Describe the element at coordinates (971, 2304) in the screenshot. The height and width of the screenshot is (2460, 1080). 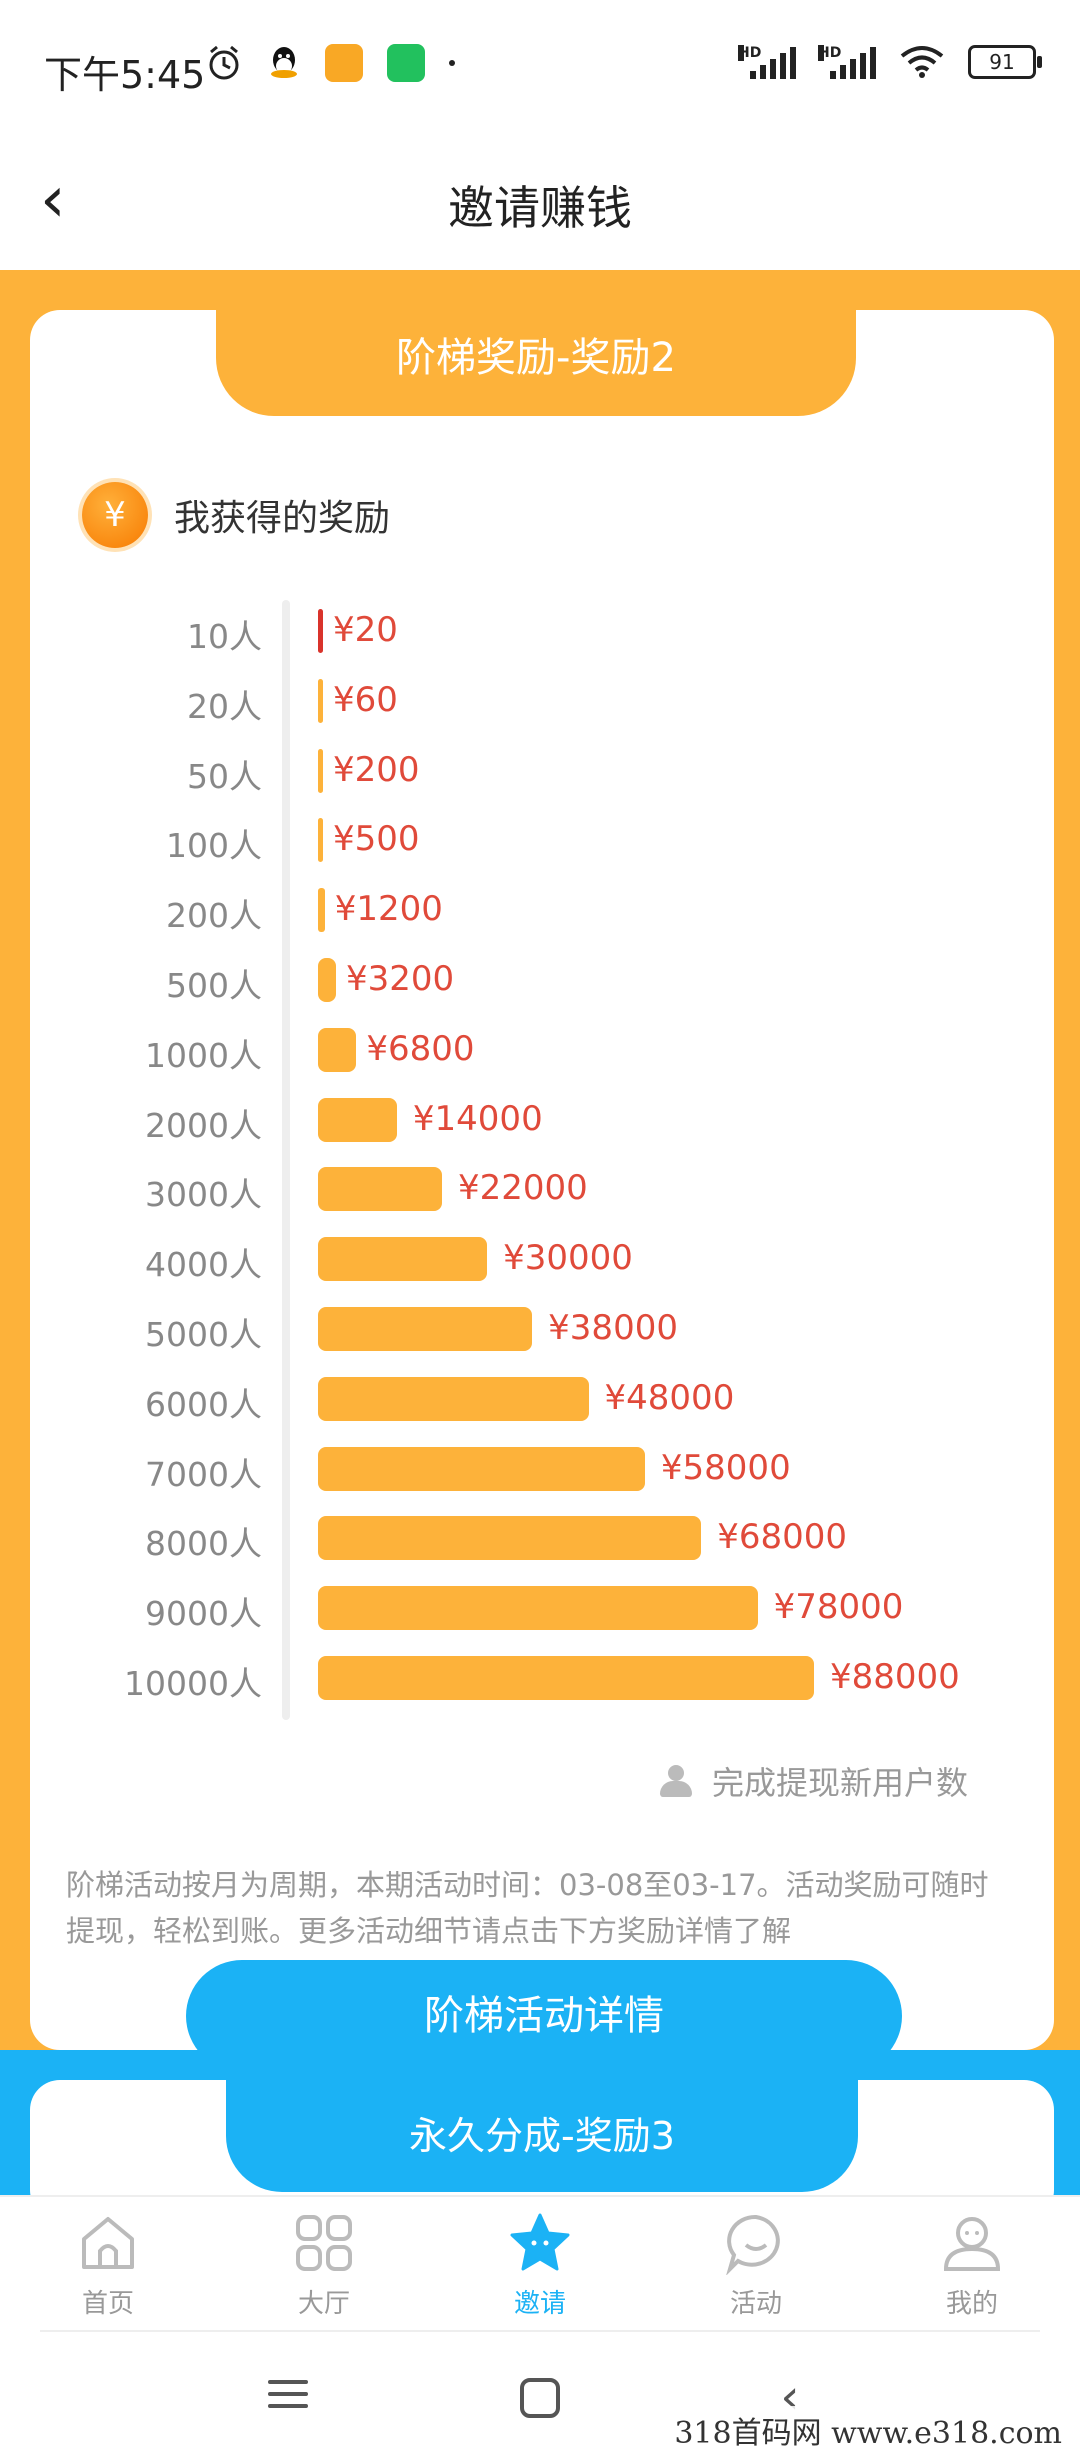
I see `nav-label-mine: 我的` at that location.